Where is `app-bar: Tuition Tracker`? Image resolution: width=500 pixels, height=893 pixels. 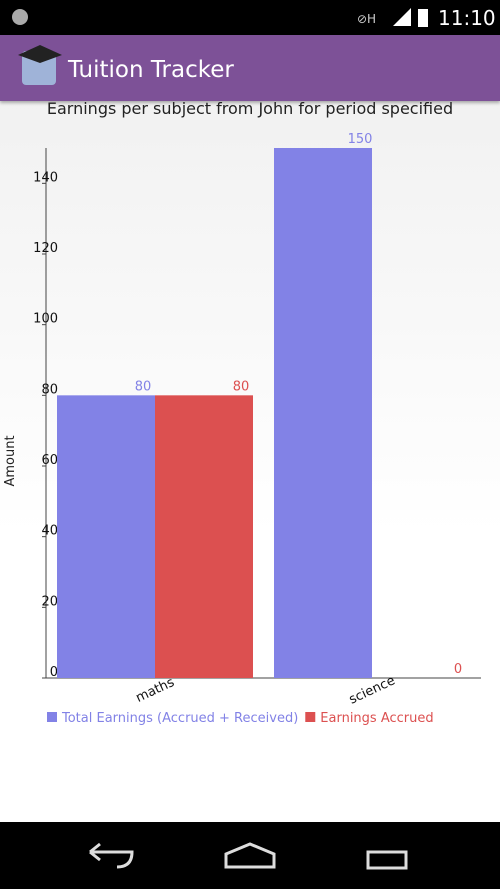
app-bar: Tuition Tracker is located at coordinates (250, 68).